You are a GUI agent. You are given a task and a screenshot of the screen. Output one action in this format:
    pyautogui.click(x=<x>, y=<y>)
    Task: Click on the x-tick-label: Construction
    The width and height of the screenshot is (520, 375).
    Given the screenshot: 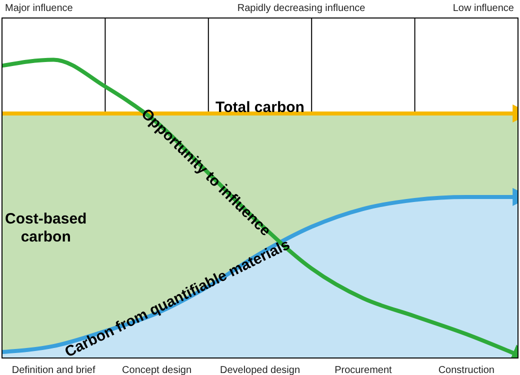 What is the action you would take?
    pyautogui.click(x=466, y=370)
    